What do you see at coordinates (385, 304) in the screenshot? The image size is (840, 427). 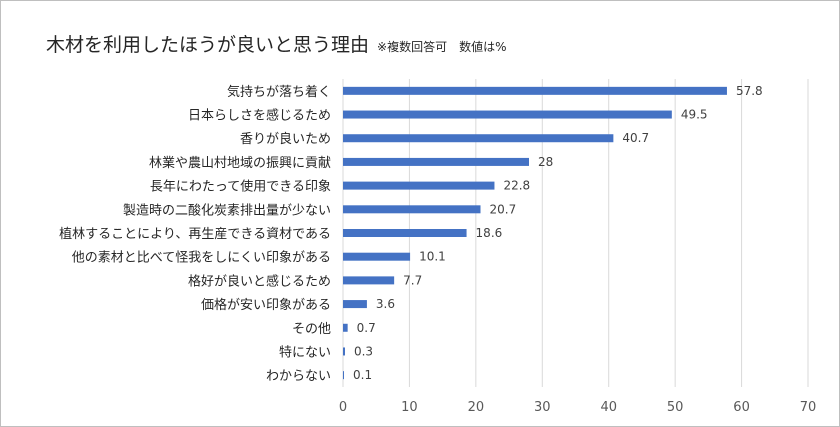 I see `data-label: 3.6` at bounding box center [385, 304].